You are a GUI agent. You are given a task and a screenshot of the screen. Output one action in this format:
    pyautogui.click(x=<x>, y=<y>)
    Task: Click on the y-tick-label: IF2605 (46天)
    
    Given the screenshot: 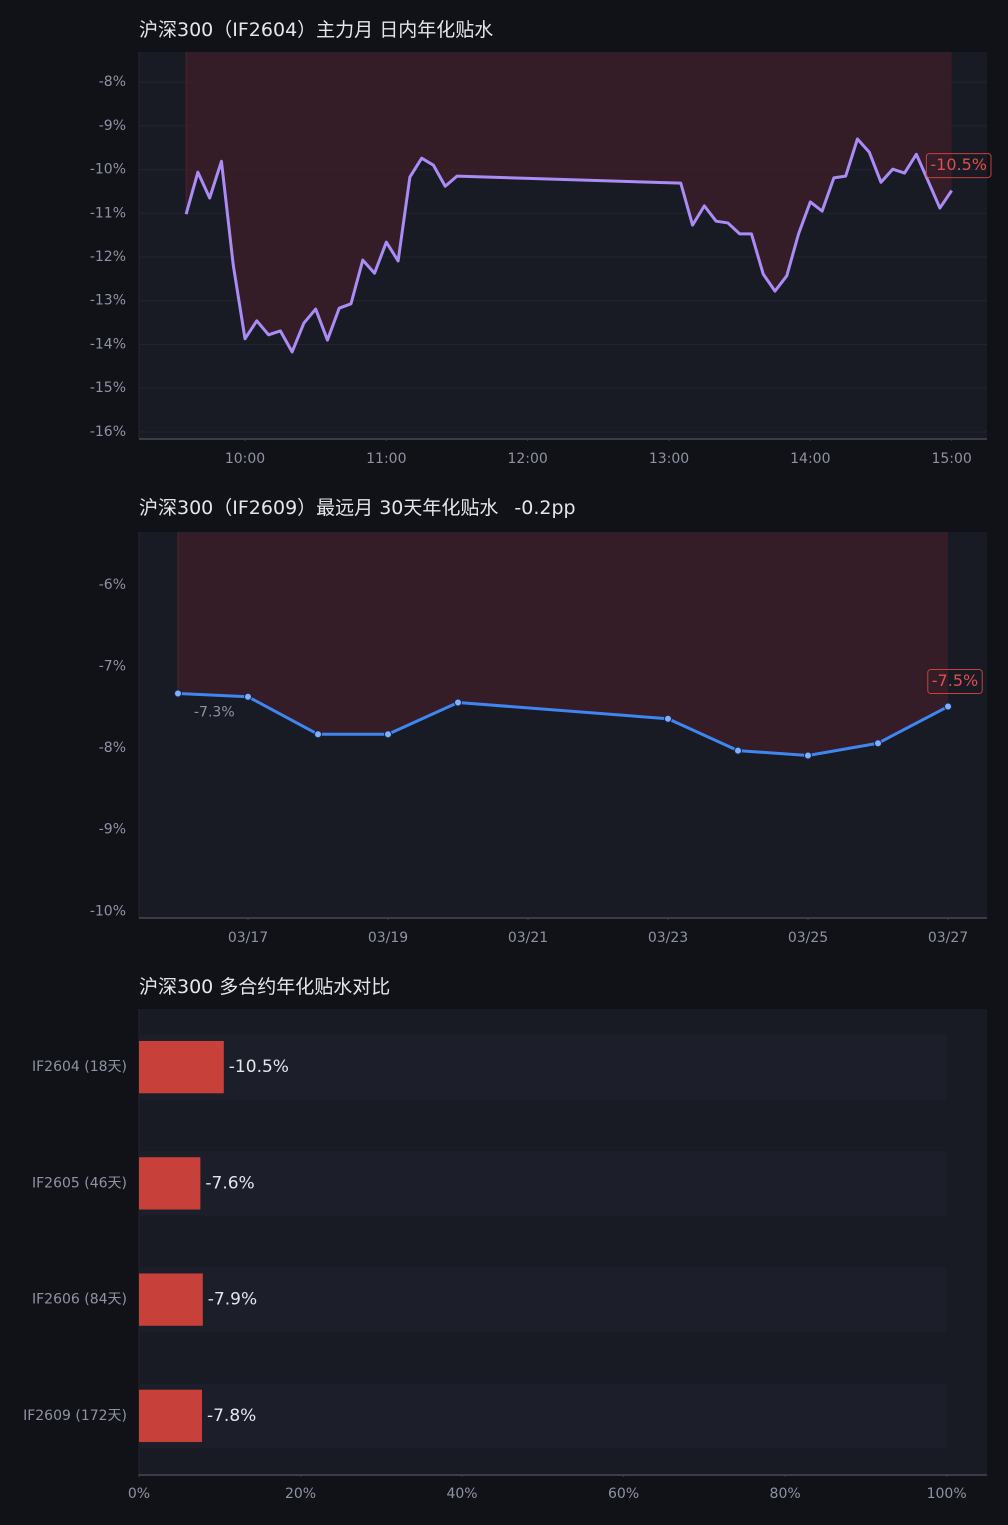 What is the action you would take?
    pyautogui.click(x=79, y=1183)
    